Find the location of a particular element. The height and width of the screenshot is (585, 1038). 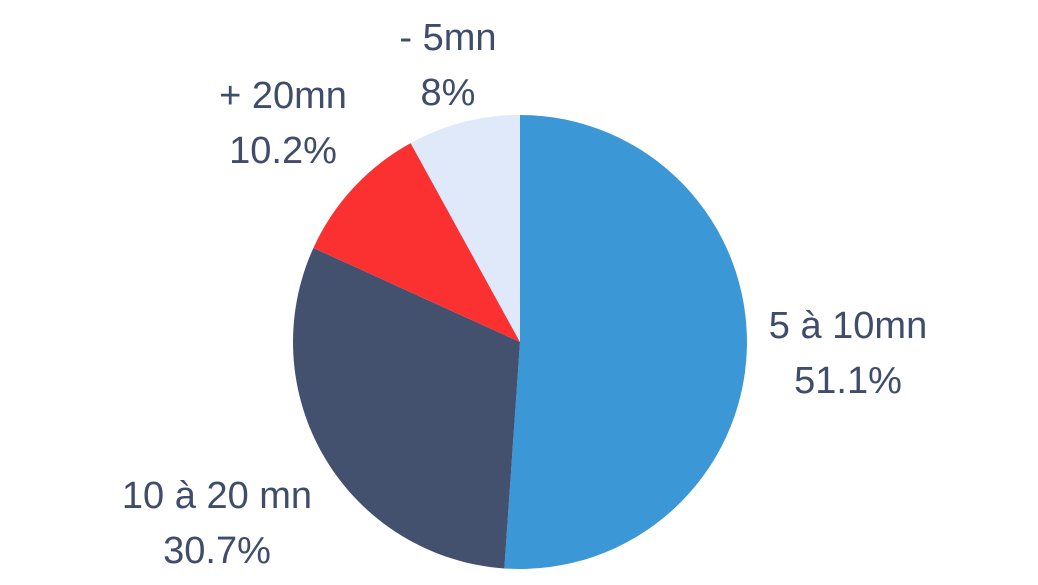

slice-percent-label: 8% is located at coordinates (448, 93).